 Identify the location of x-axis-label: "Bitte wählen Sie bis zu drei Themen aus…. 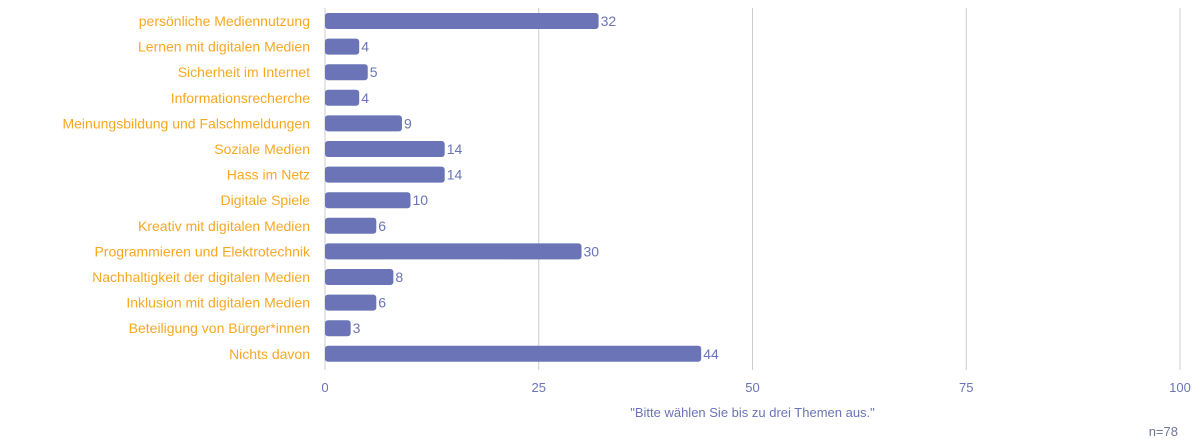
(752, 412).